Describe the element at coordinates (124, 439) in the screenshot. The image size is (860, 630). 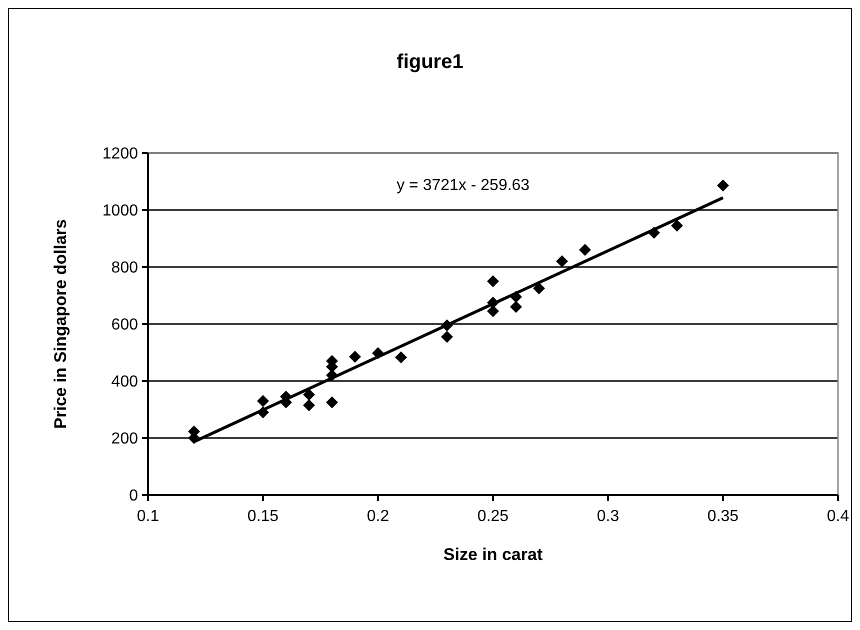
I see `y-tick-label: 200` at that location.